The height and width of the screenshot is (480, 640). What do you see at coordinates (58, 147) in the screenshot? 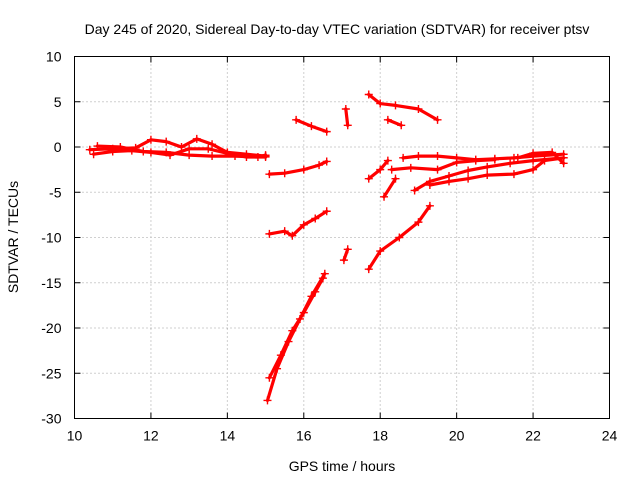
I see `y-tick-label: 0` at bounding box center [58, 147].